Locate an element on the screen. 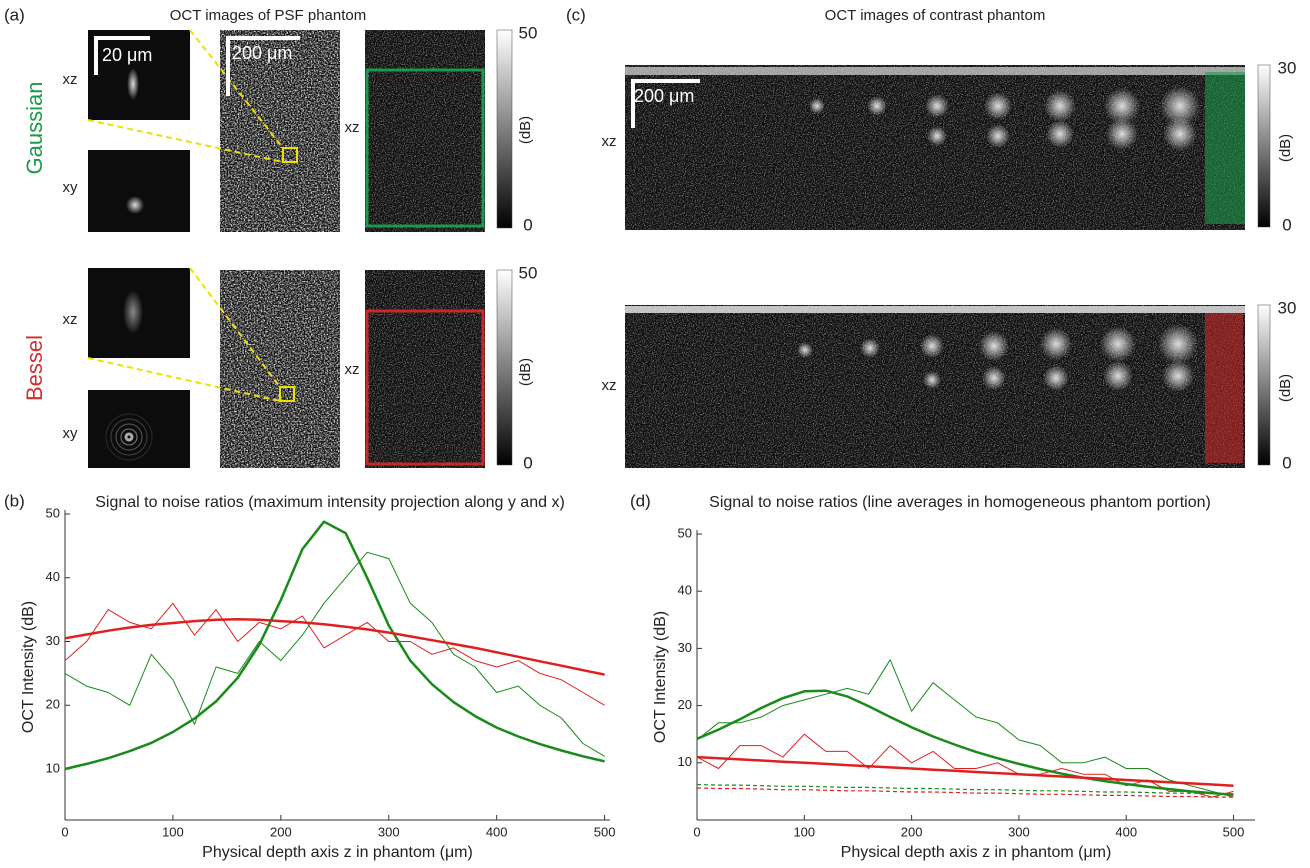  panel-title: OCT images of contrast phantom is located at coordinates (935, 15).